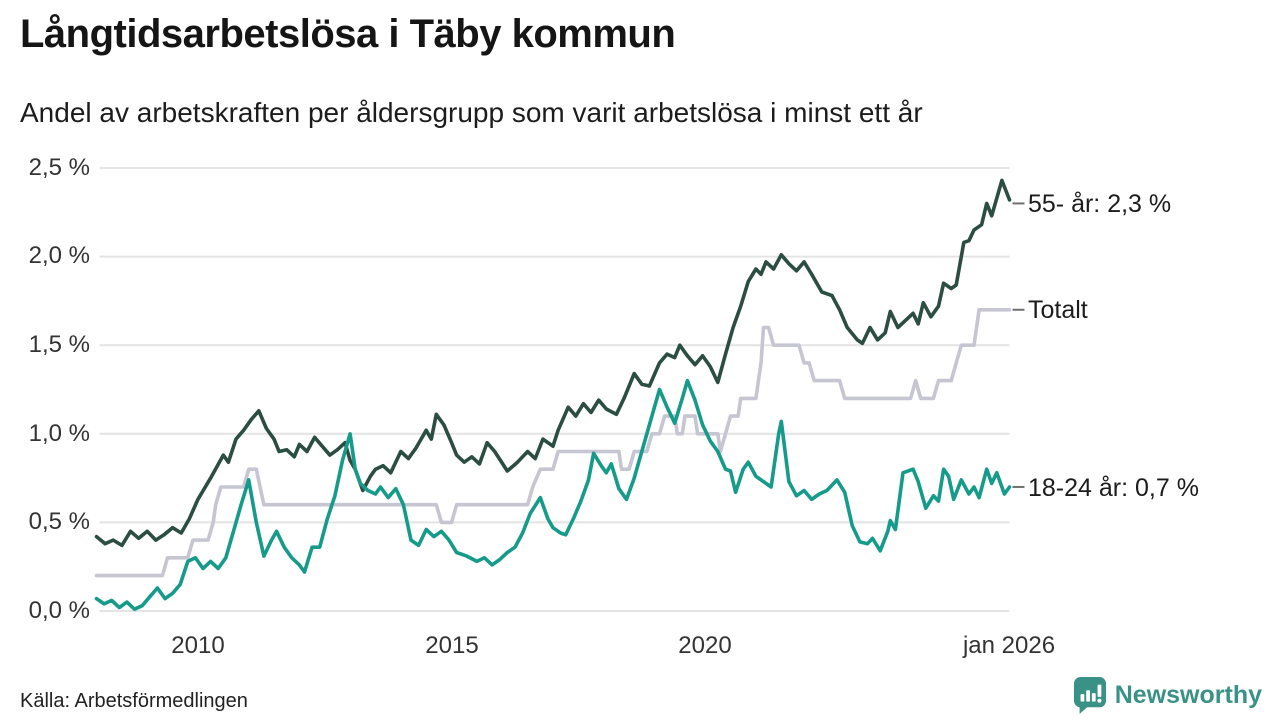 The width and height of the screenshot is (1280, 720). I want to click on y-tick-1-0: 1,0 %, so click(59, 433).